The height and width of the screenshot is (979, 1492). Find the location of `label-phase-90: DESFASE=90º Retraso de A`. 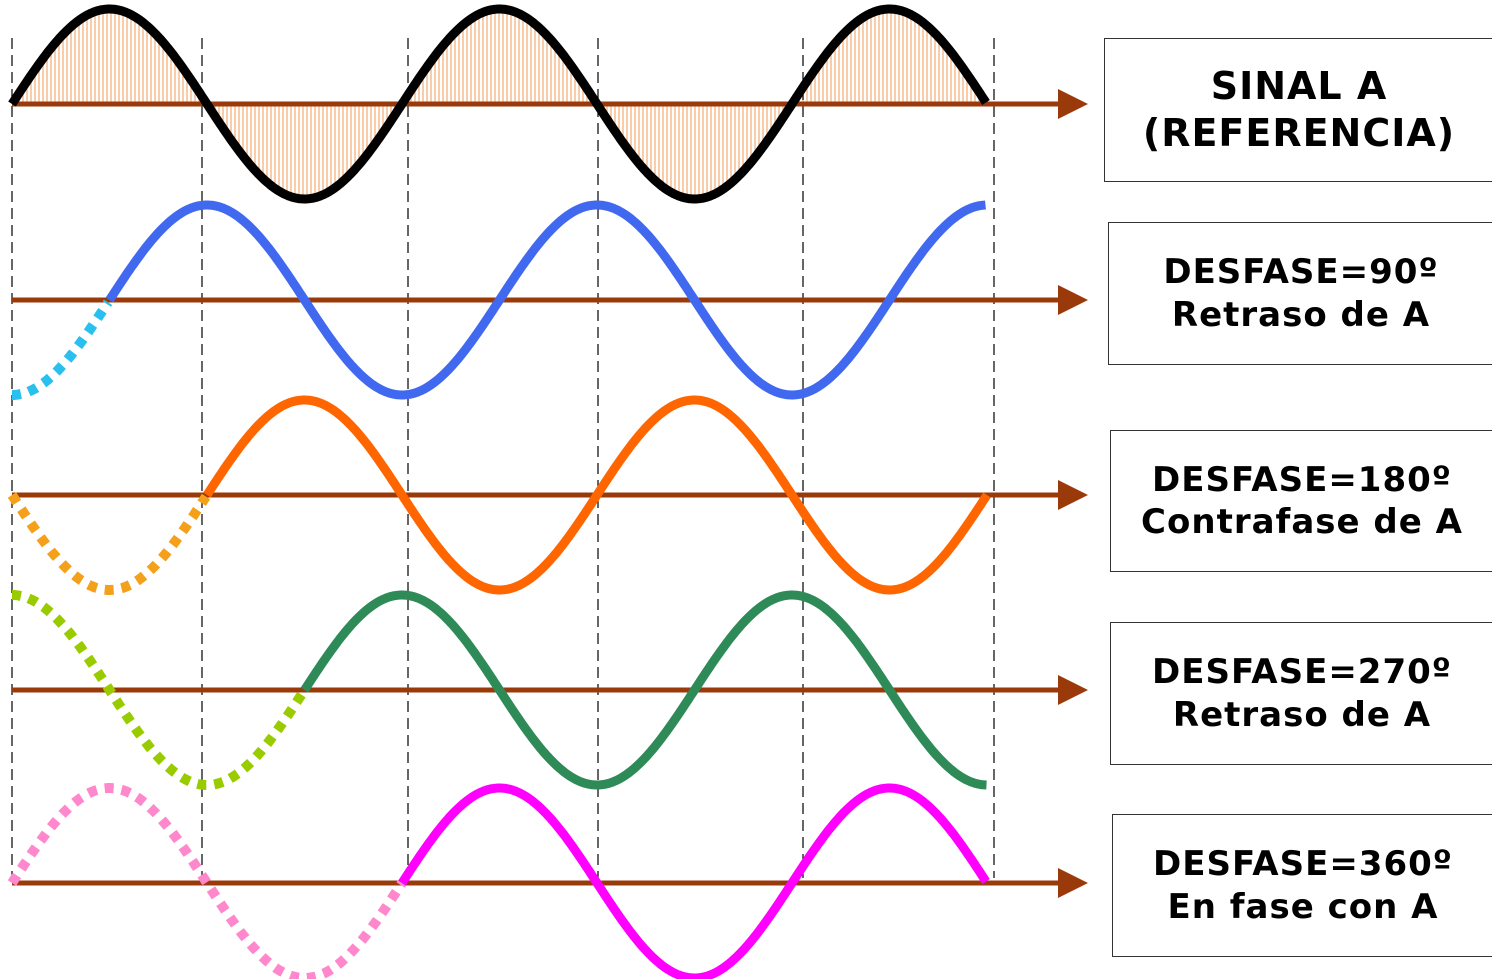

label-phase-90: DESFASE=90º Retraso de A is located at coordinates (1300, 293).